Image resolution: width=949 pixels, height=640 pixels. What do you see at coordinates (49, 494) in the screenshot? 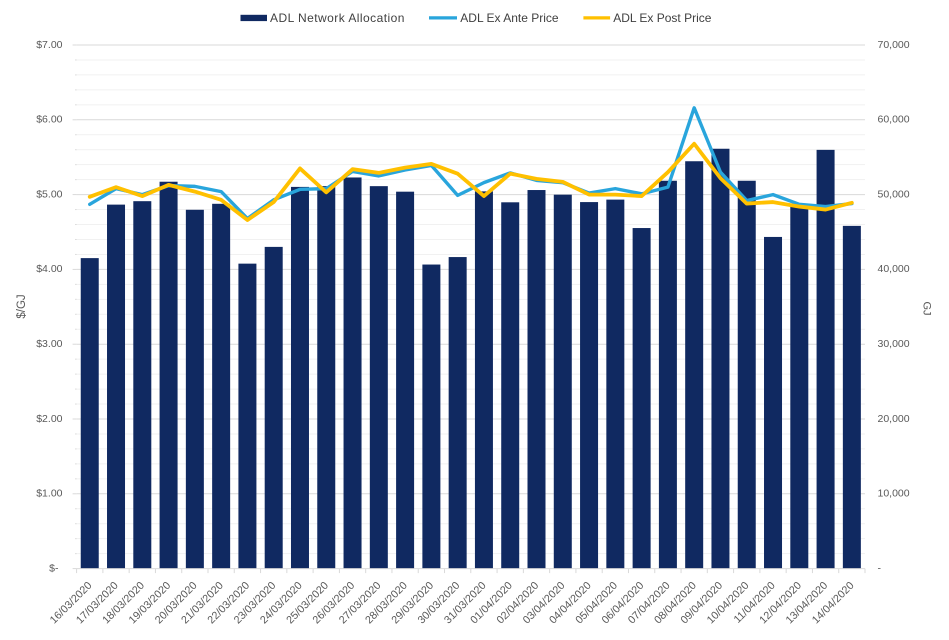
I see `svg-text: $1.00` at bounding box center [49, 494].